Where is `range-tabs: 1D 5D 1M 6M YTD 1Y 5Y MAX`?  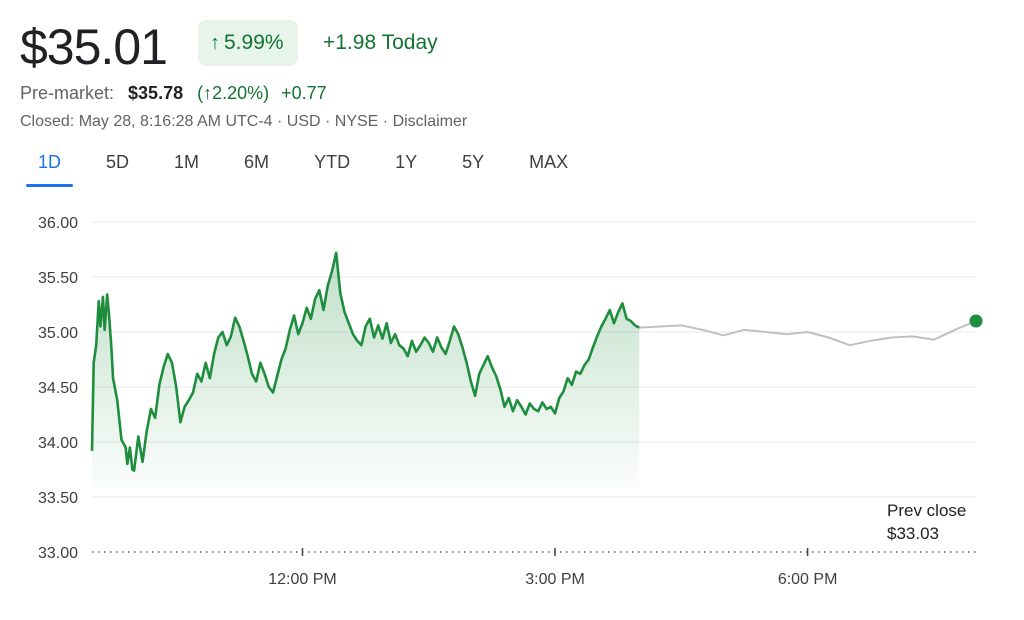 range-tabs: 1D 5D 1M 6M YTD 1Y 5Y MAX is located at coordinates (313, 169).